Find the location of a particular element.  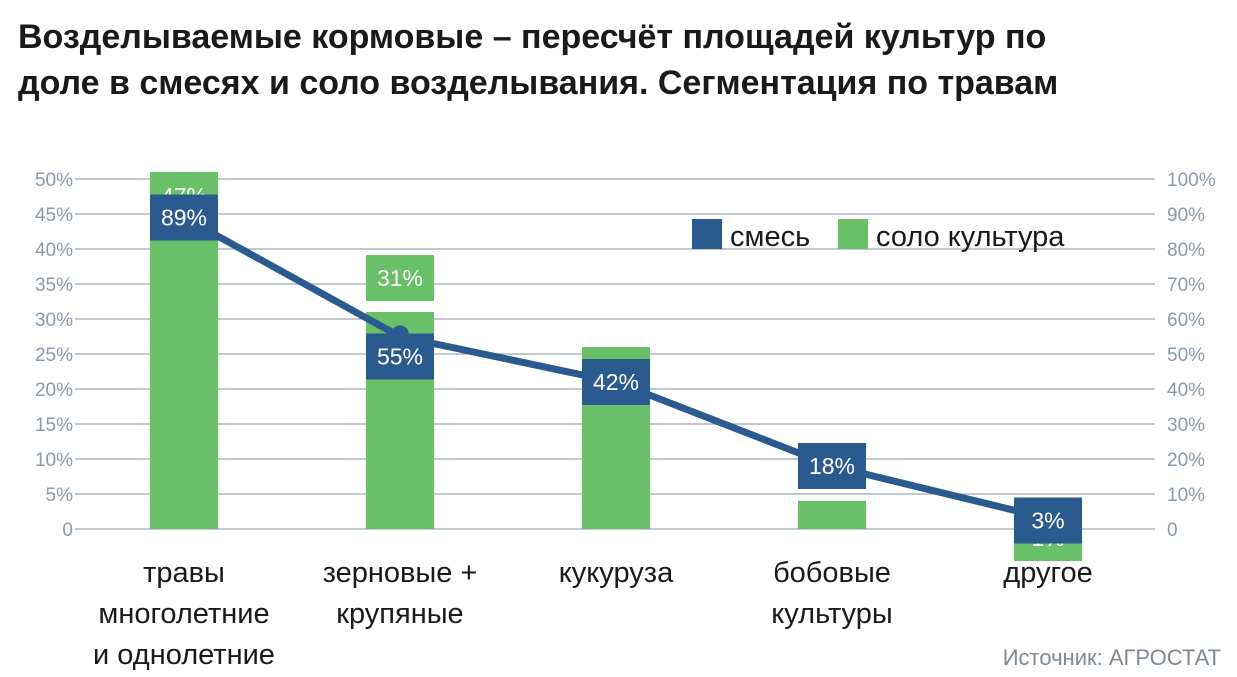

x-category-label: многолетние is located at coordinates (183, 614).